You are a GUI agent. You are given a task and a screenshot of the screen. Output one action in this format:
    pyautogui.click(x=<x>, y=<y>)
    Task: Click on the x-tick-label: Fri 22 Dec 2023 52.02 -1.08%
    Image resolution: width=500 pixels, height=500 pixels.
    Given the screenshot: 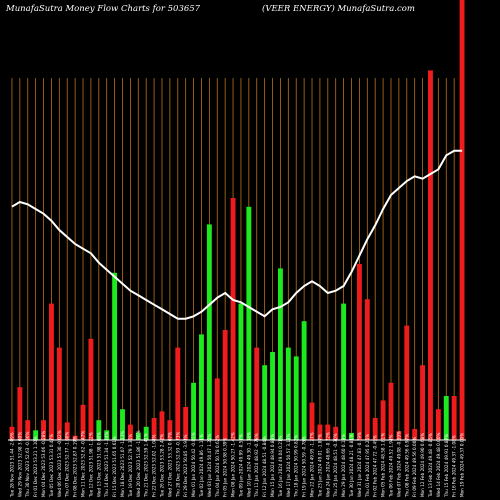 What is the action you would take?
    pyautogui.click(x=154, y=465)
    